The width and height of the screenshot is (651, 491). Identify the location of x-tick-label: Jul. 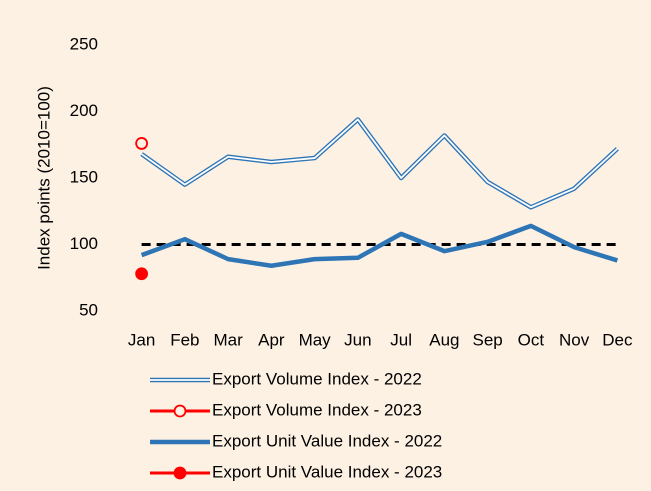
(401, 339).